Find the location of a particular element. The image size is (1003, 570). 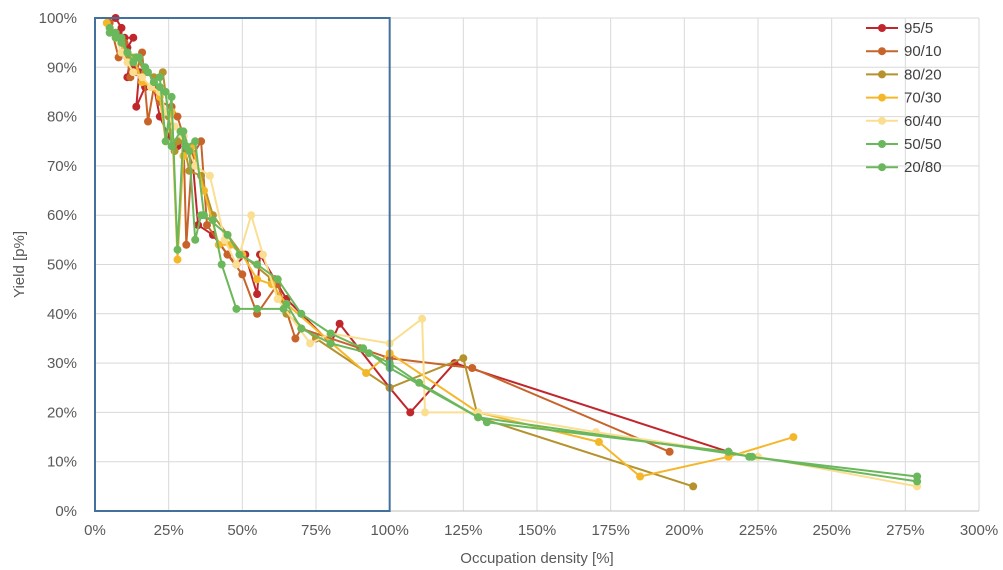

legend-label: 70/30 is located at coordinates (923, 98).